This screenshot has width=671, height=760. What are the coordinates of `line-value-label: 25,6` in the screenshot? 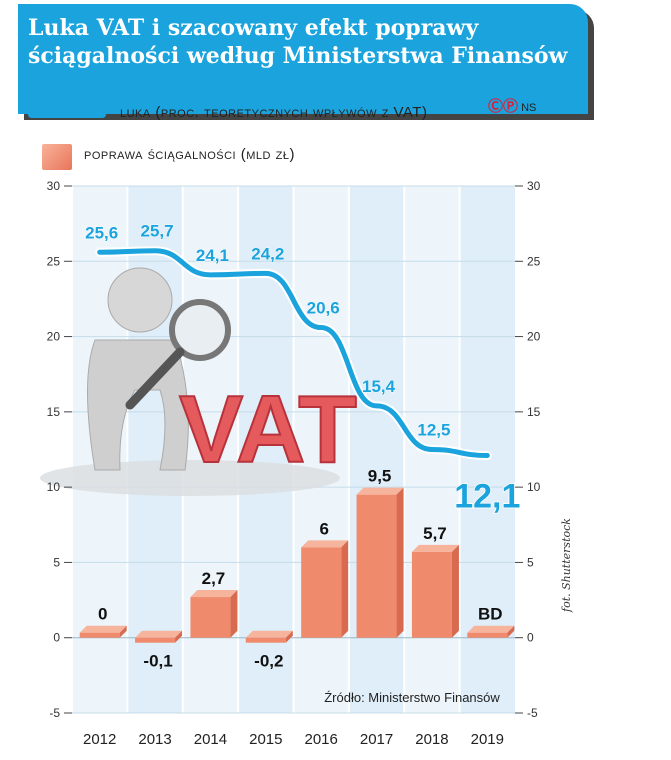 It's located at (101, 232).